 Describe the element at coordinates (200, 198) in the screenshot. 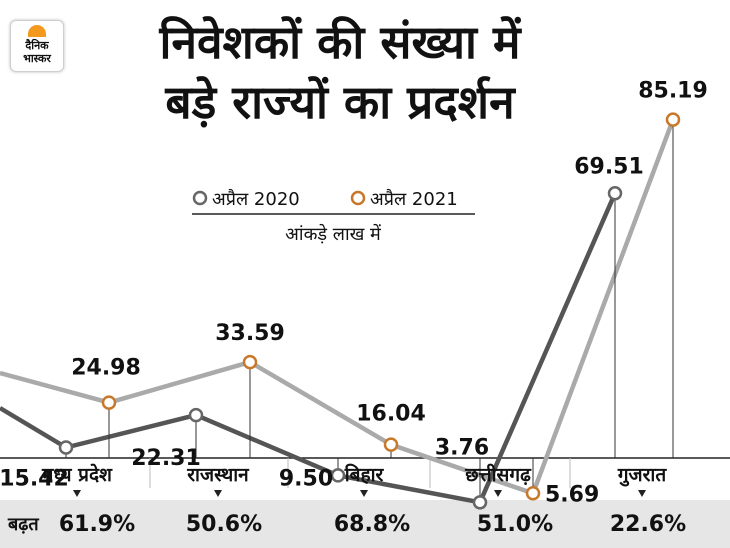

I see `legend-marker-2020` at that location.